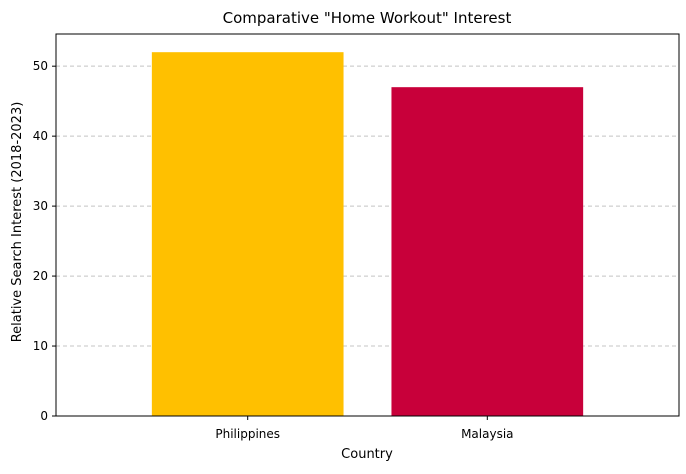 Image resolution: width=686 pixels, height=474 pixels. Describe the element at coordinates (487, 434) in the screenshot. I see `x-tick-label-malaysia: Malaysia` at that location.